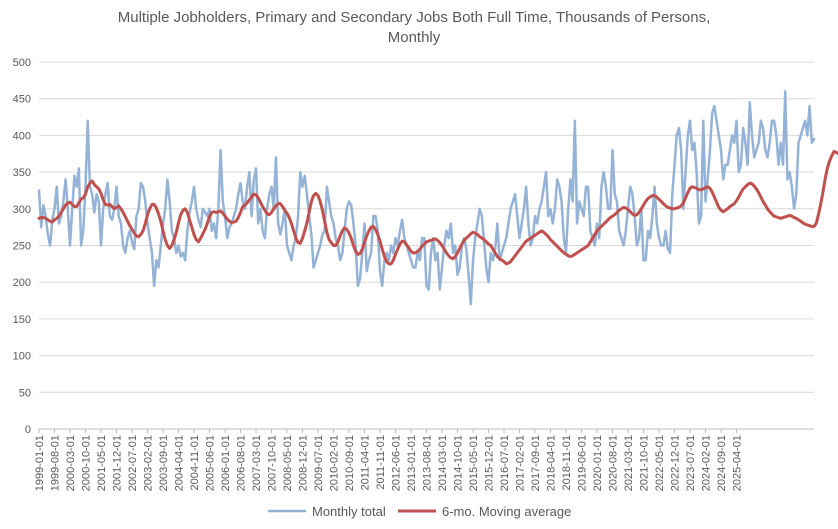 Image resolution: width=838 pixels, height=529 pixels. Describe the element at coordinates (645, 463) in the screenshot. I see `x-tick-label-2021-10-01: 2021-10-01` at that location.